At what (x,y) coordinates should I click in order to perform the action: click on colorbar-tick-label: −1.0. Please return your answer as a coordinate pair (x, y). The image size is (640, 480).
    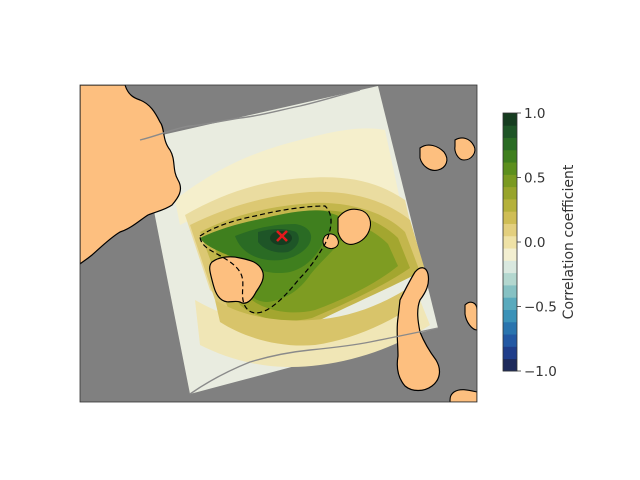
    Looking at the image, I should click on (540, 372).